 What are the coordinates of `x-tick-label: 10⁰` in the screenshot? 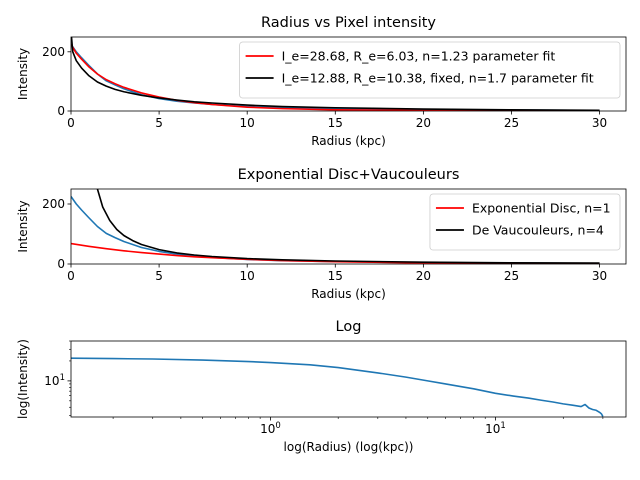 It's located at (270, 428).